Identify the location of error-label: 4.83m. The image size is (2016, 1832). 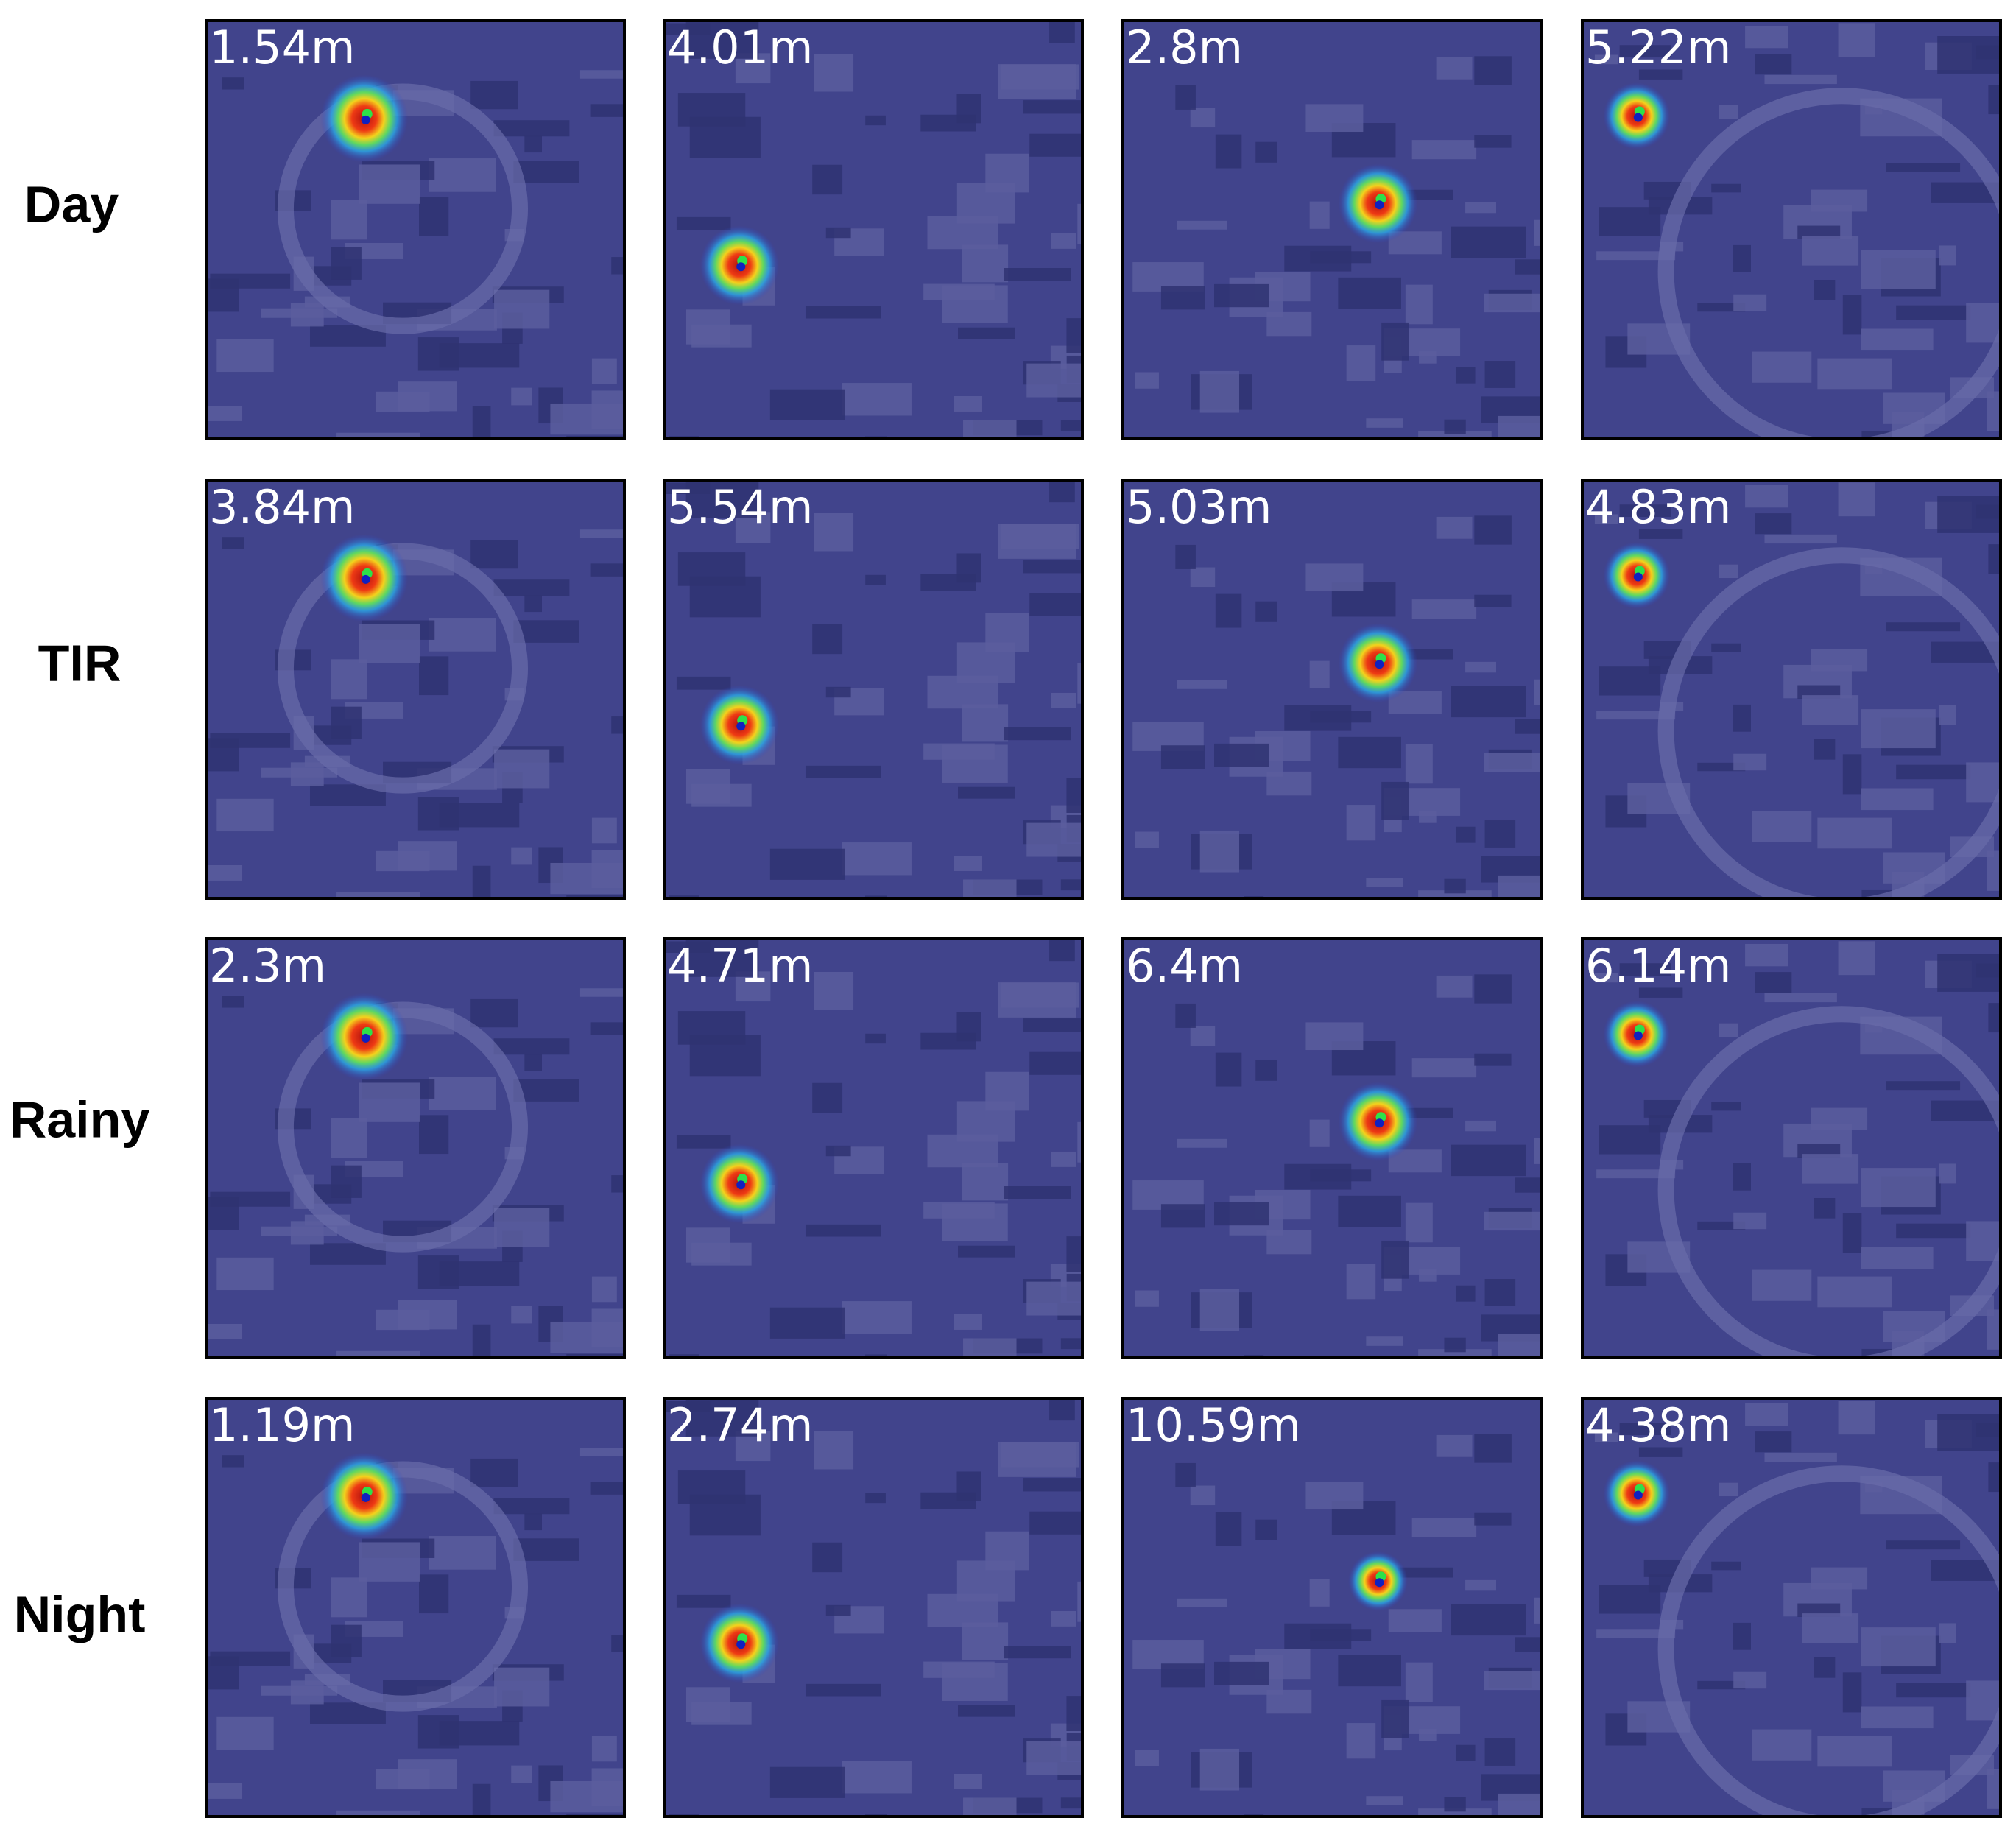
(1658, 507).